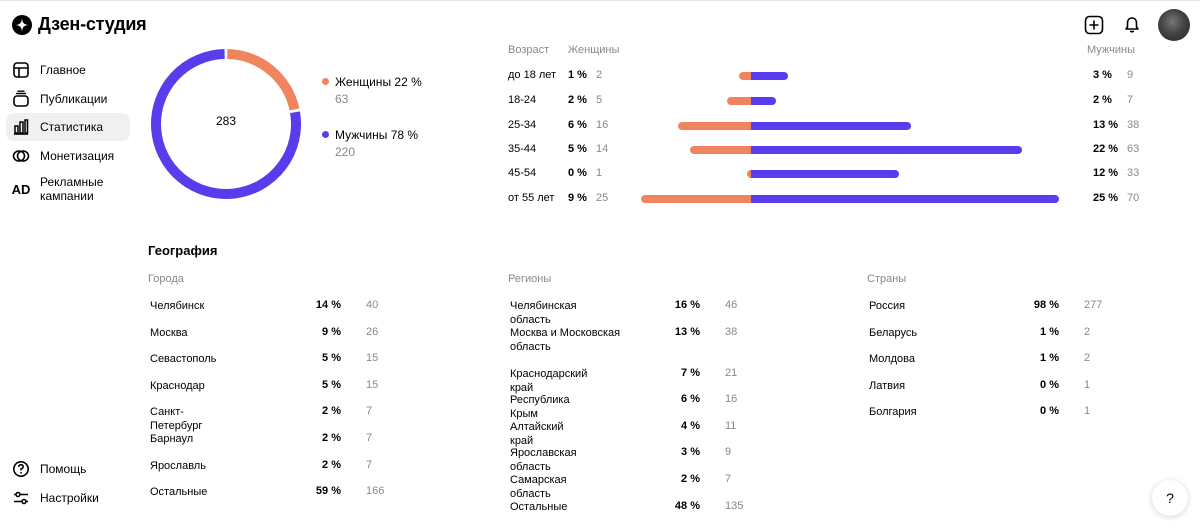 The image size is (1200, 529). Describe the element at coordinates (21, 70) in the screenshot. I see `home-icon` at that location.